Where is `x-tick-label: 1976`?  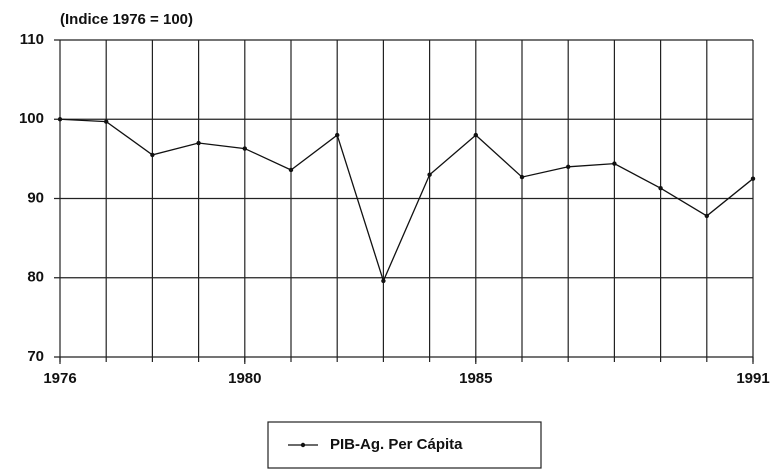 x-tick-label: 1976 is located at coordinates (59, 378).